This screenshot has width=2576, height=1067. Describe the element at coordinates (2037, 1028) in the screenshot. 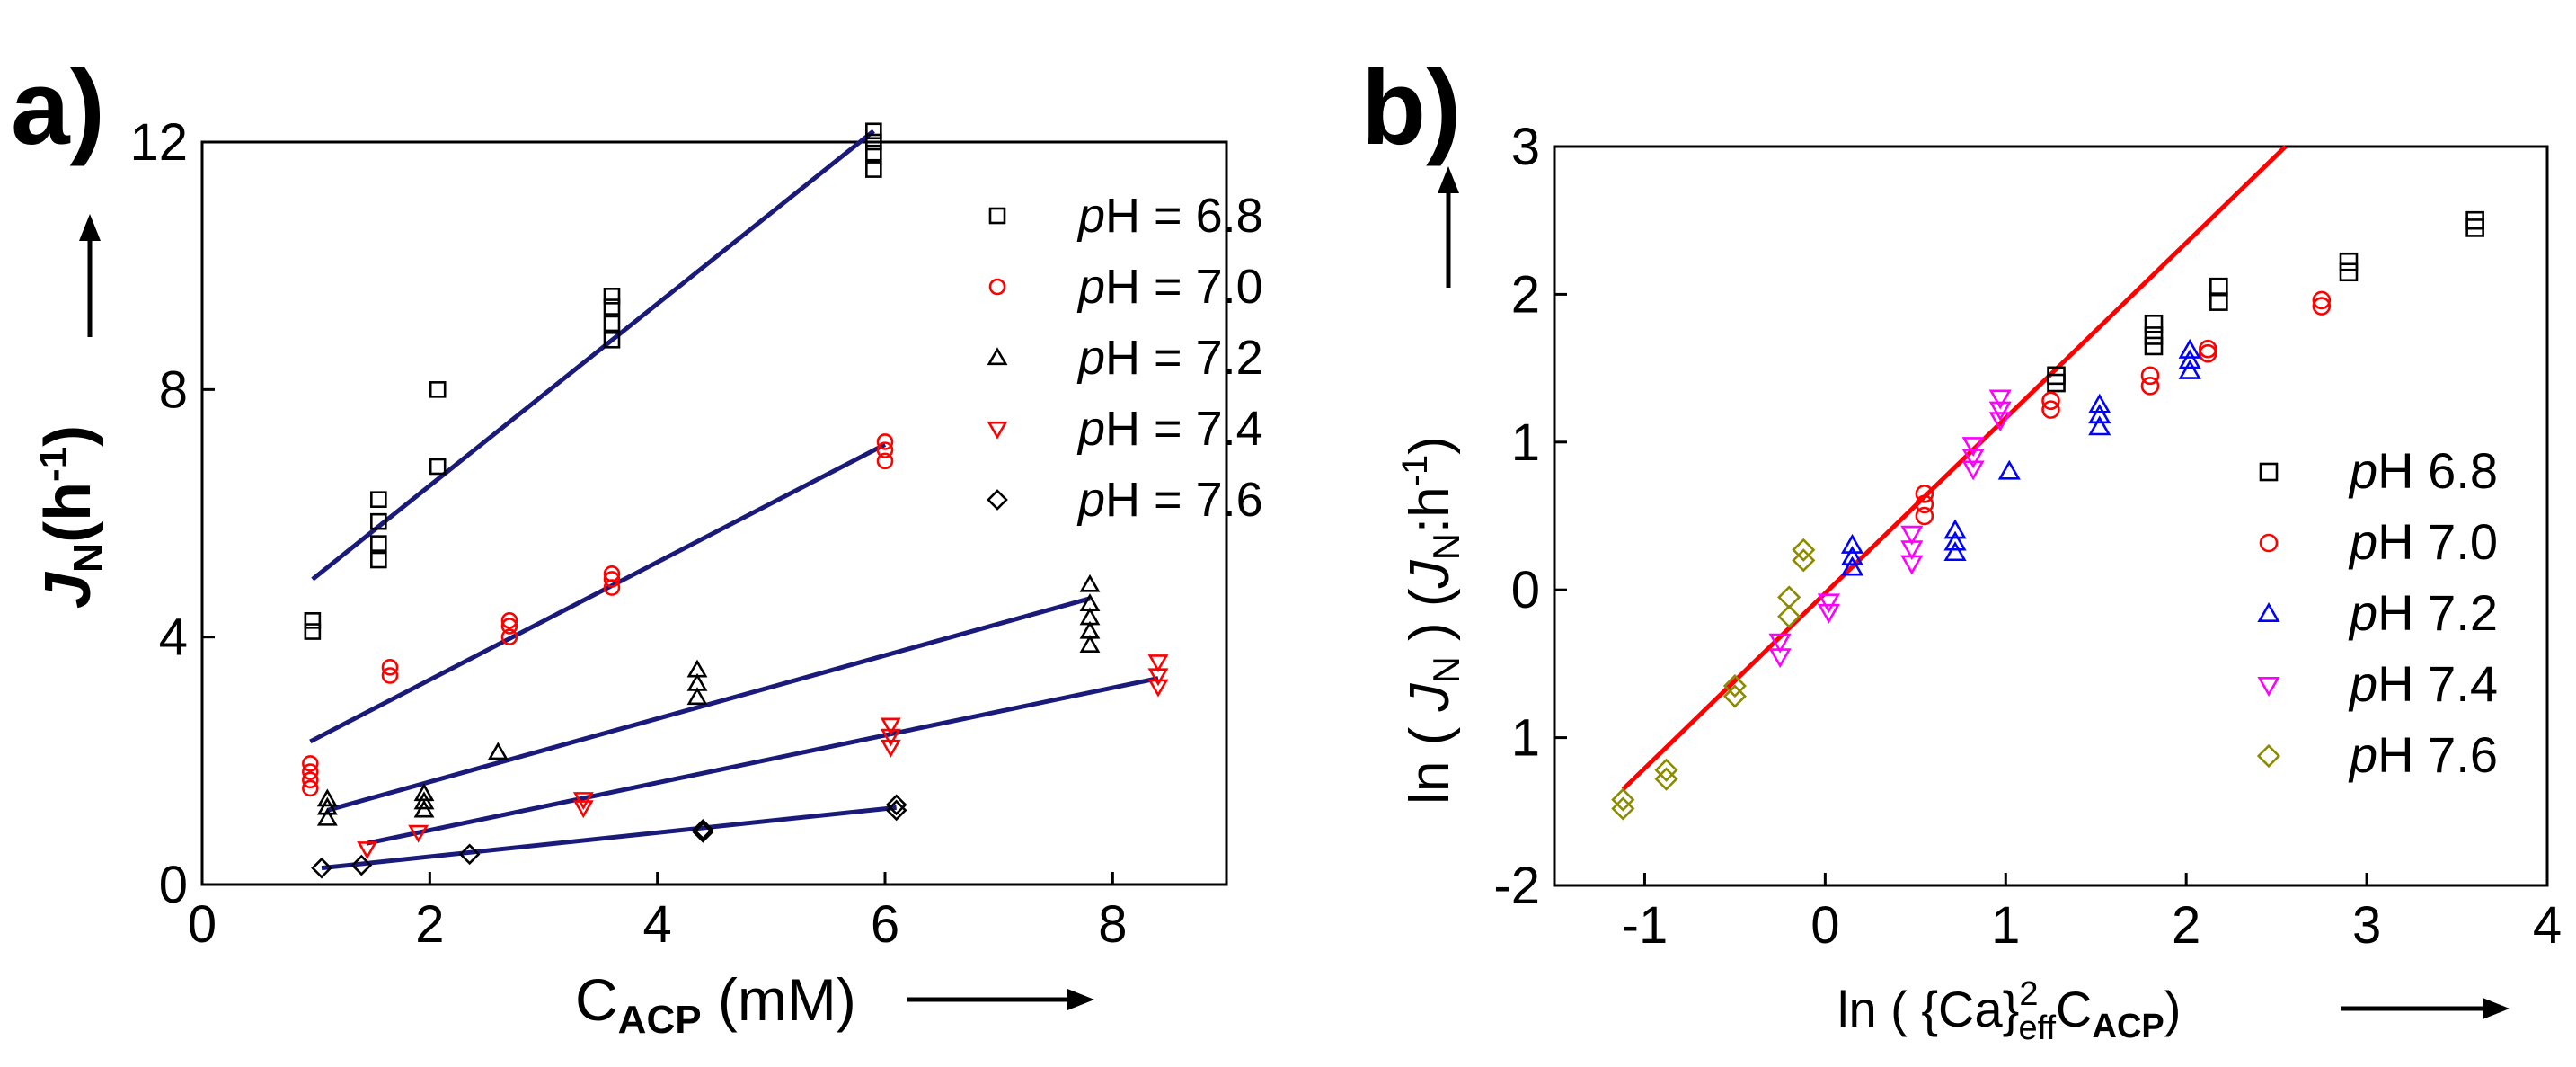

I see `panel-b-xlabel-sub1: eff` at that location.